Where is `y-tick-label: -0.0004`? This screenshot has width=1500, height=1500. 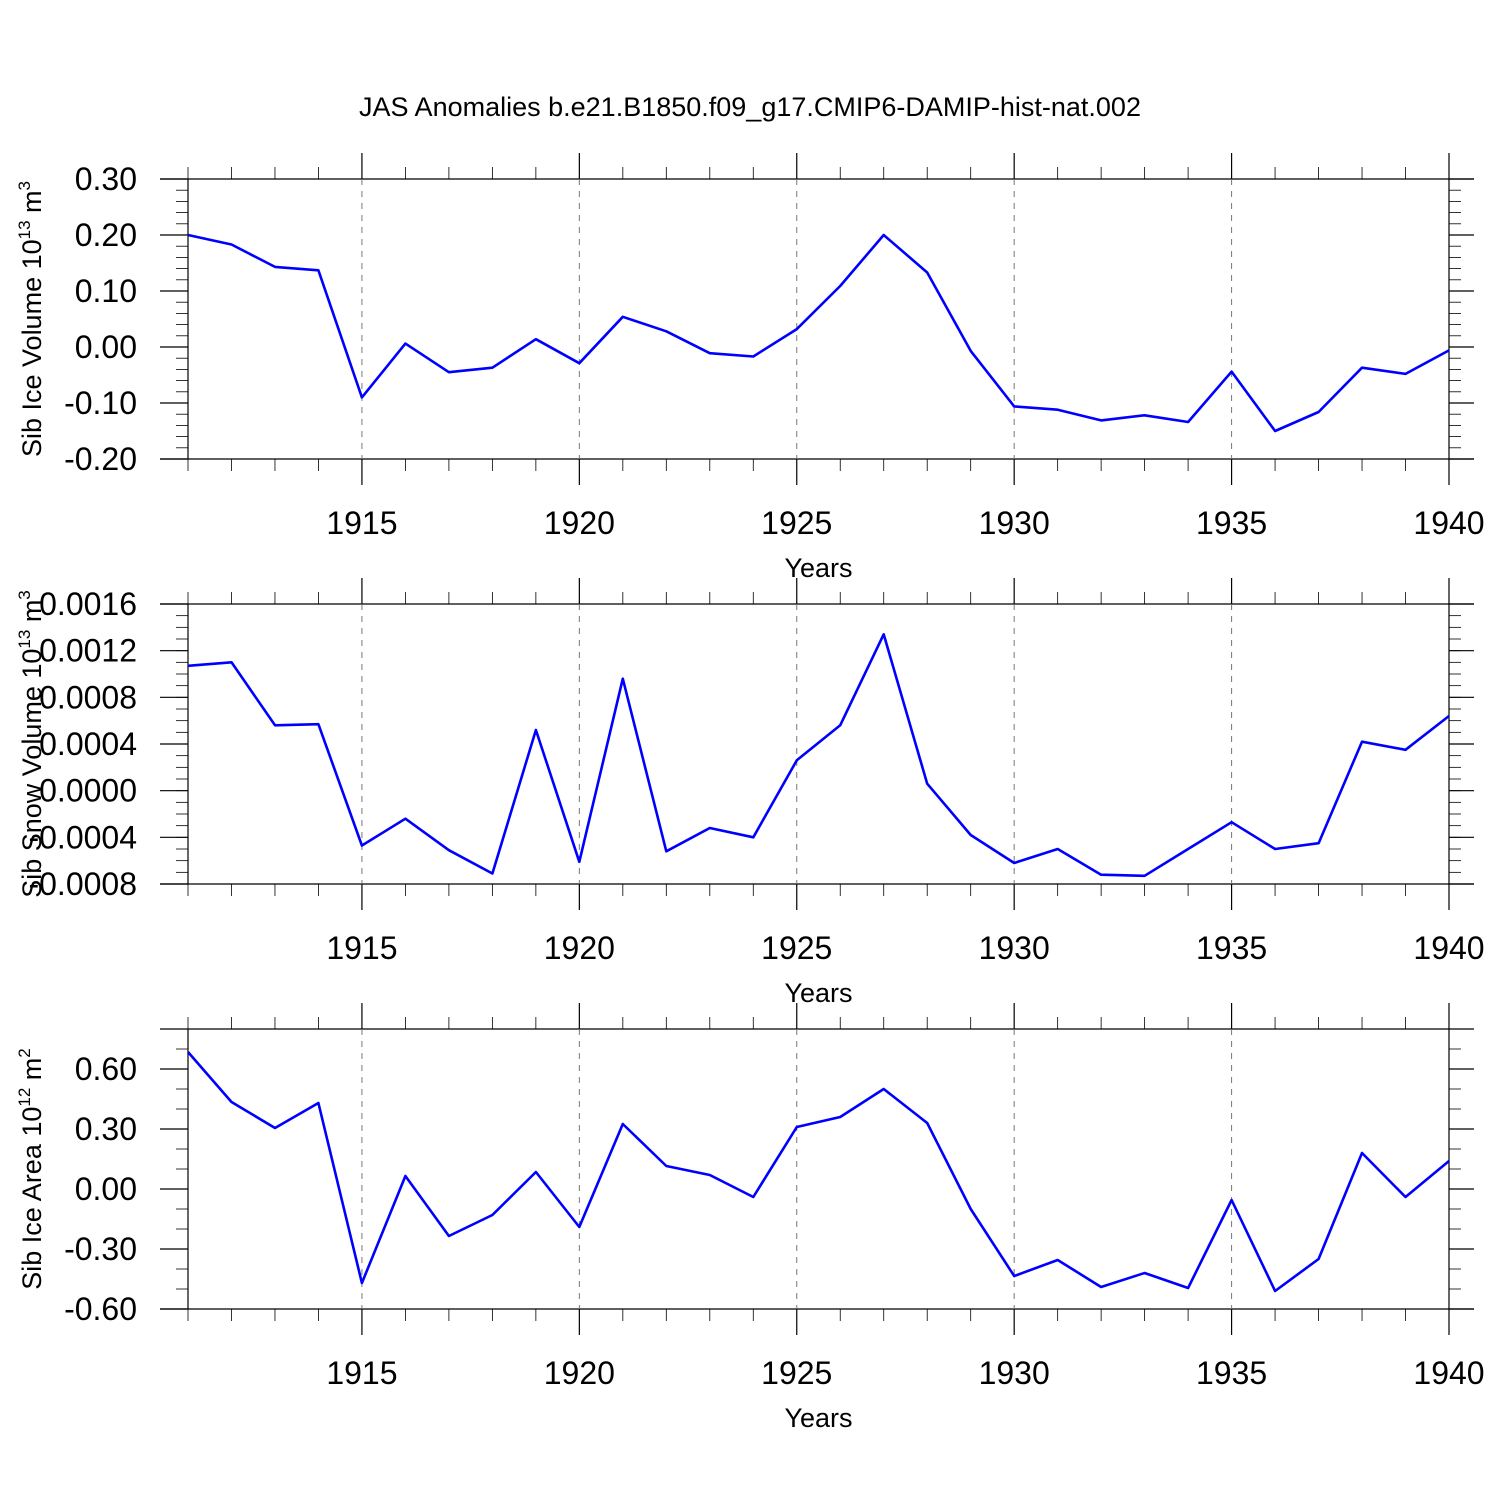
y-tick-label: -0.0004 is located at coordinates (82, 837).